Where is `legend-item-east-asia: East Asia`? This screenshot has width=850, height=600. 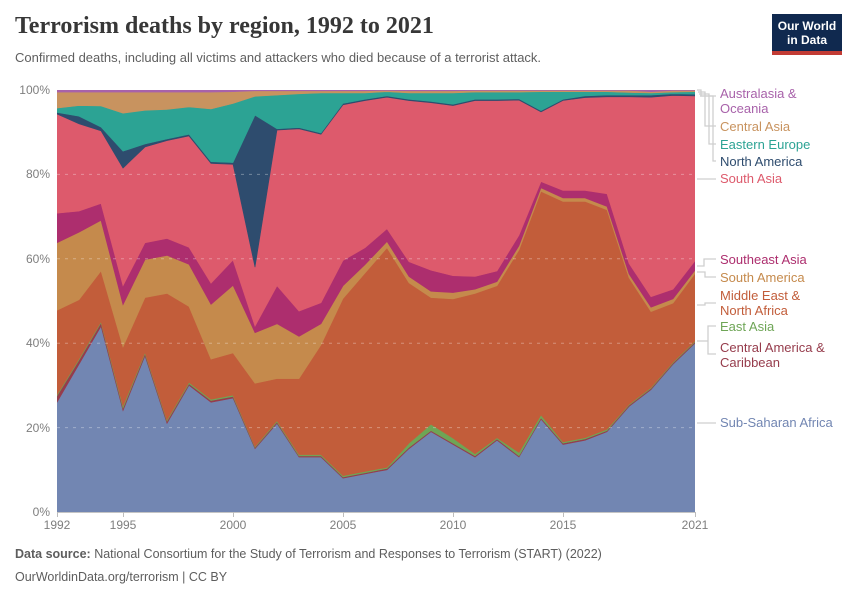
legend-item-east-asia: East Asia is located at coordinates (783, 326).